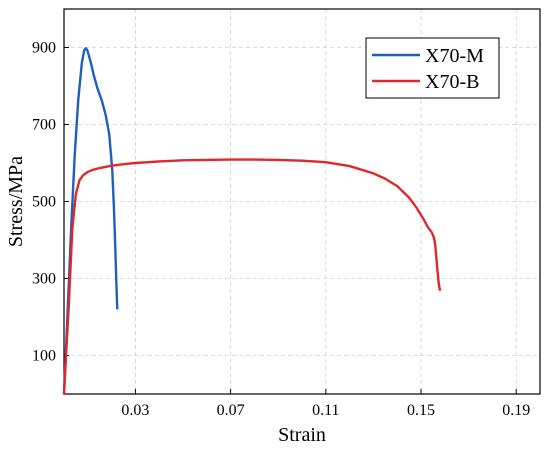  I want to click on legend: X70-M X70-B, so click(432, 68).